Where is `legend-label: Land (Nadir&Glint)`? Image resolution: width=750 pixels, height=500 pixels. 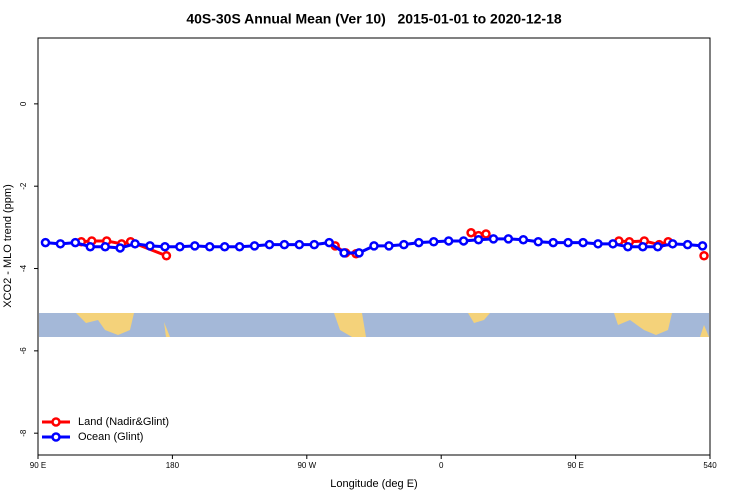 legend-label: Land (Nadir&Glint) is located at coordinates (123, 422).